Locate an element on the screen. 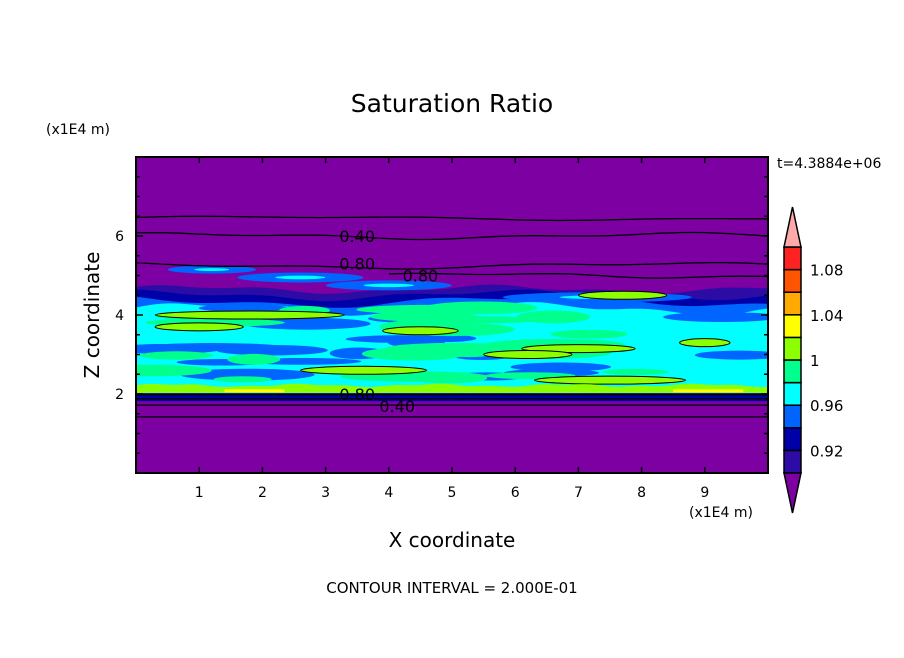 The image size is (904, 658). contour-line-0.40 is located at coordinates (452, 236).